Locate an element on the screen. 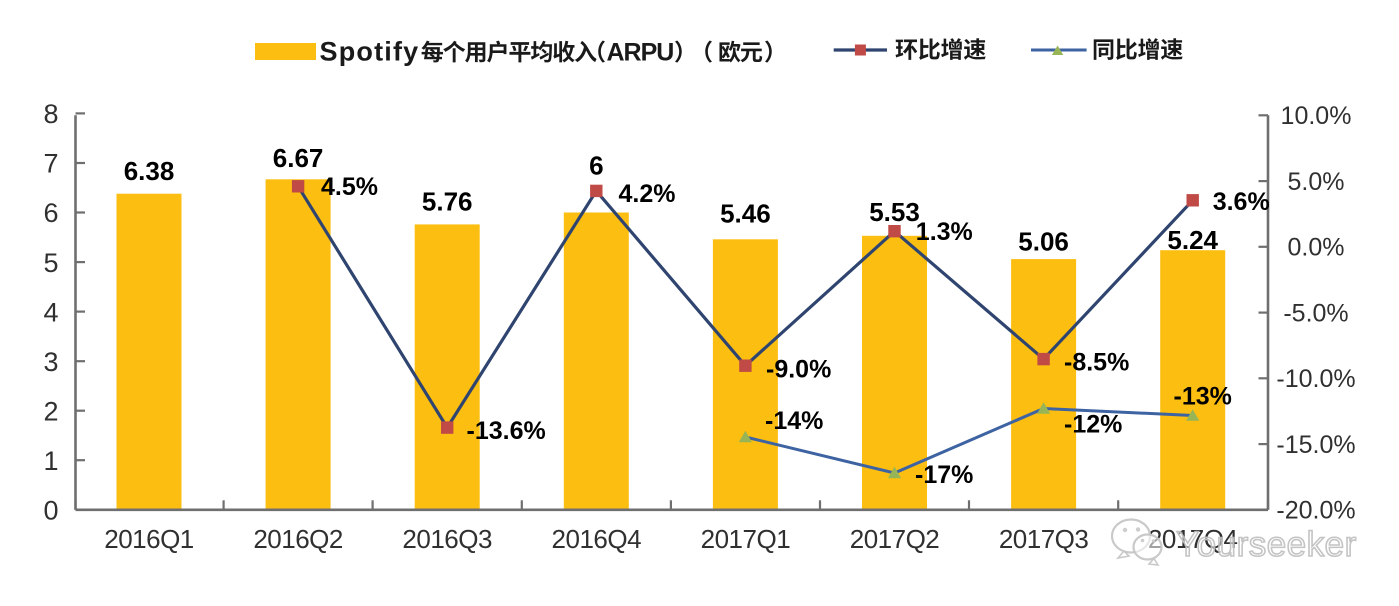 The image size is (1399, 606). svg-text: 2017Q1 is located at coordinates (746, 539).